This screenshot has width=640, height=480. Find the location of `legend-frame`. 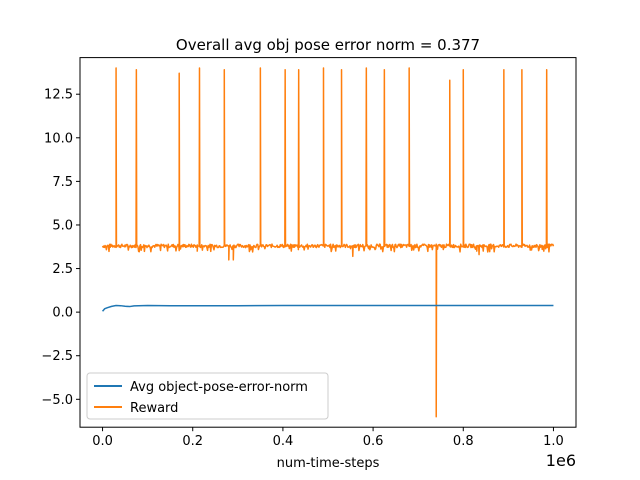

legend-frame is located at coordinates (207, 396).